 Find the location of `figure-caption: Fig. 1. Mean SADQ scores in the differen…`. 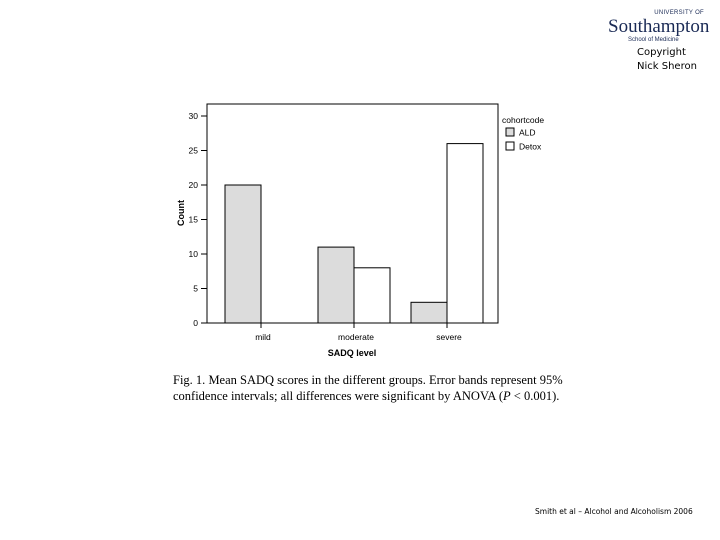

figure-caption: Fig. 1. Mean SADQ scores in the differen… is located at coordinates (383, 388).